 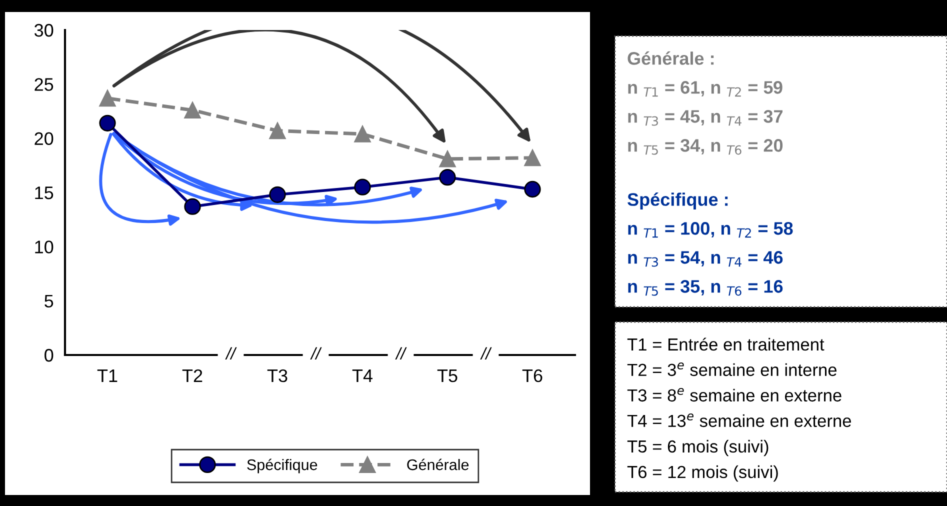 What do you see at coordinates (192, 375) in the screenshot?
I see `x-tick-label: T2` at bounding box center [192, 375].